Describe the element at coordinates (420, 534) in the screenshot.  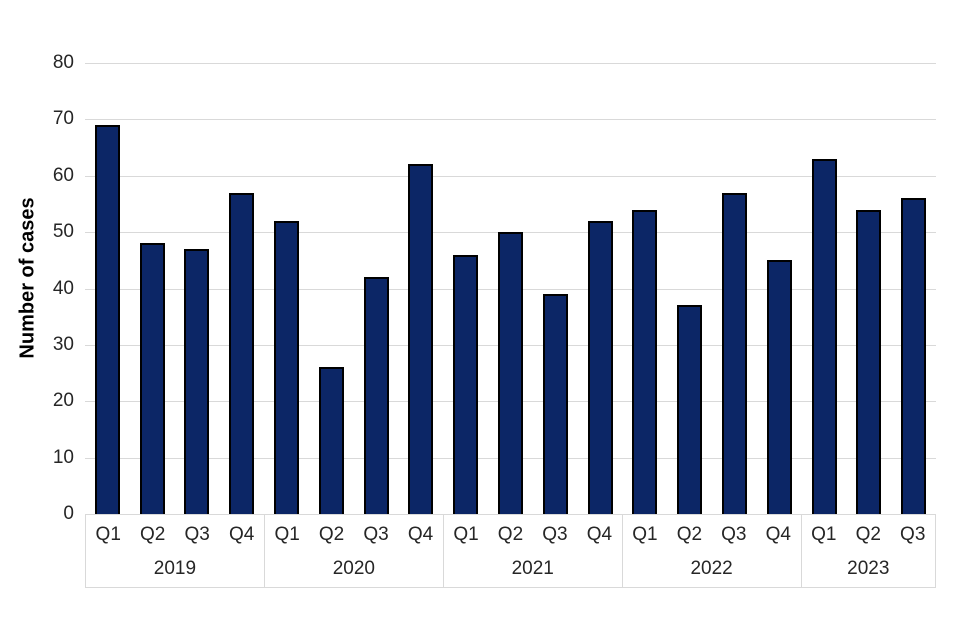
I see `quarter-label-2020-Q4: Q4` at that location.